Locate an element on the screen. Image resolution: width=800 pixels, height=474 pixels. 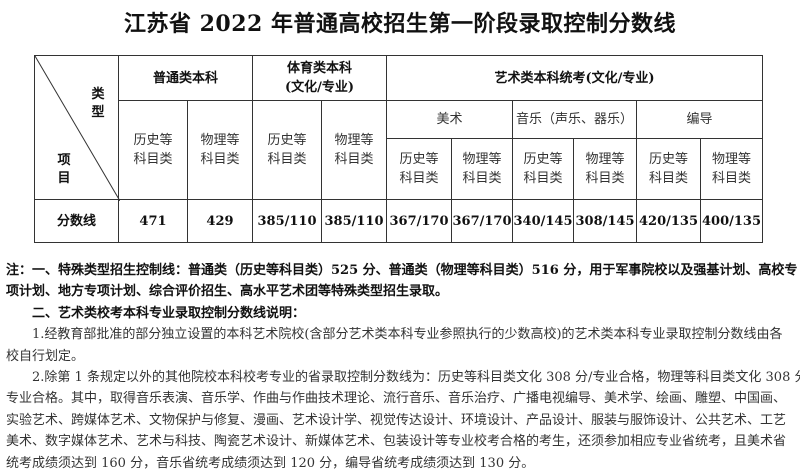
art-subgroup-header: 音乐（声乐、器乐） is located at coordinates (574, 119).